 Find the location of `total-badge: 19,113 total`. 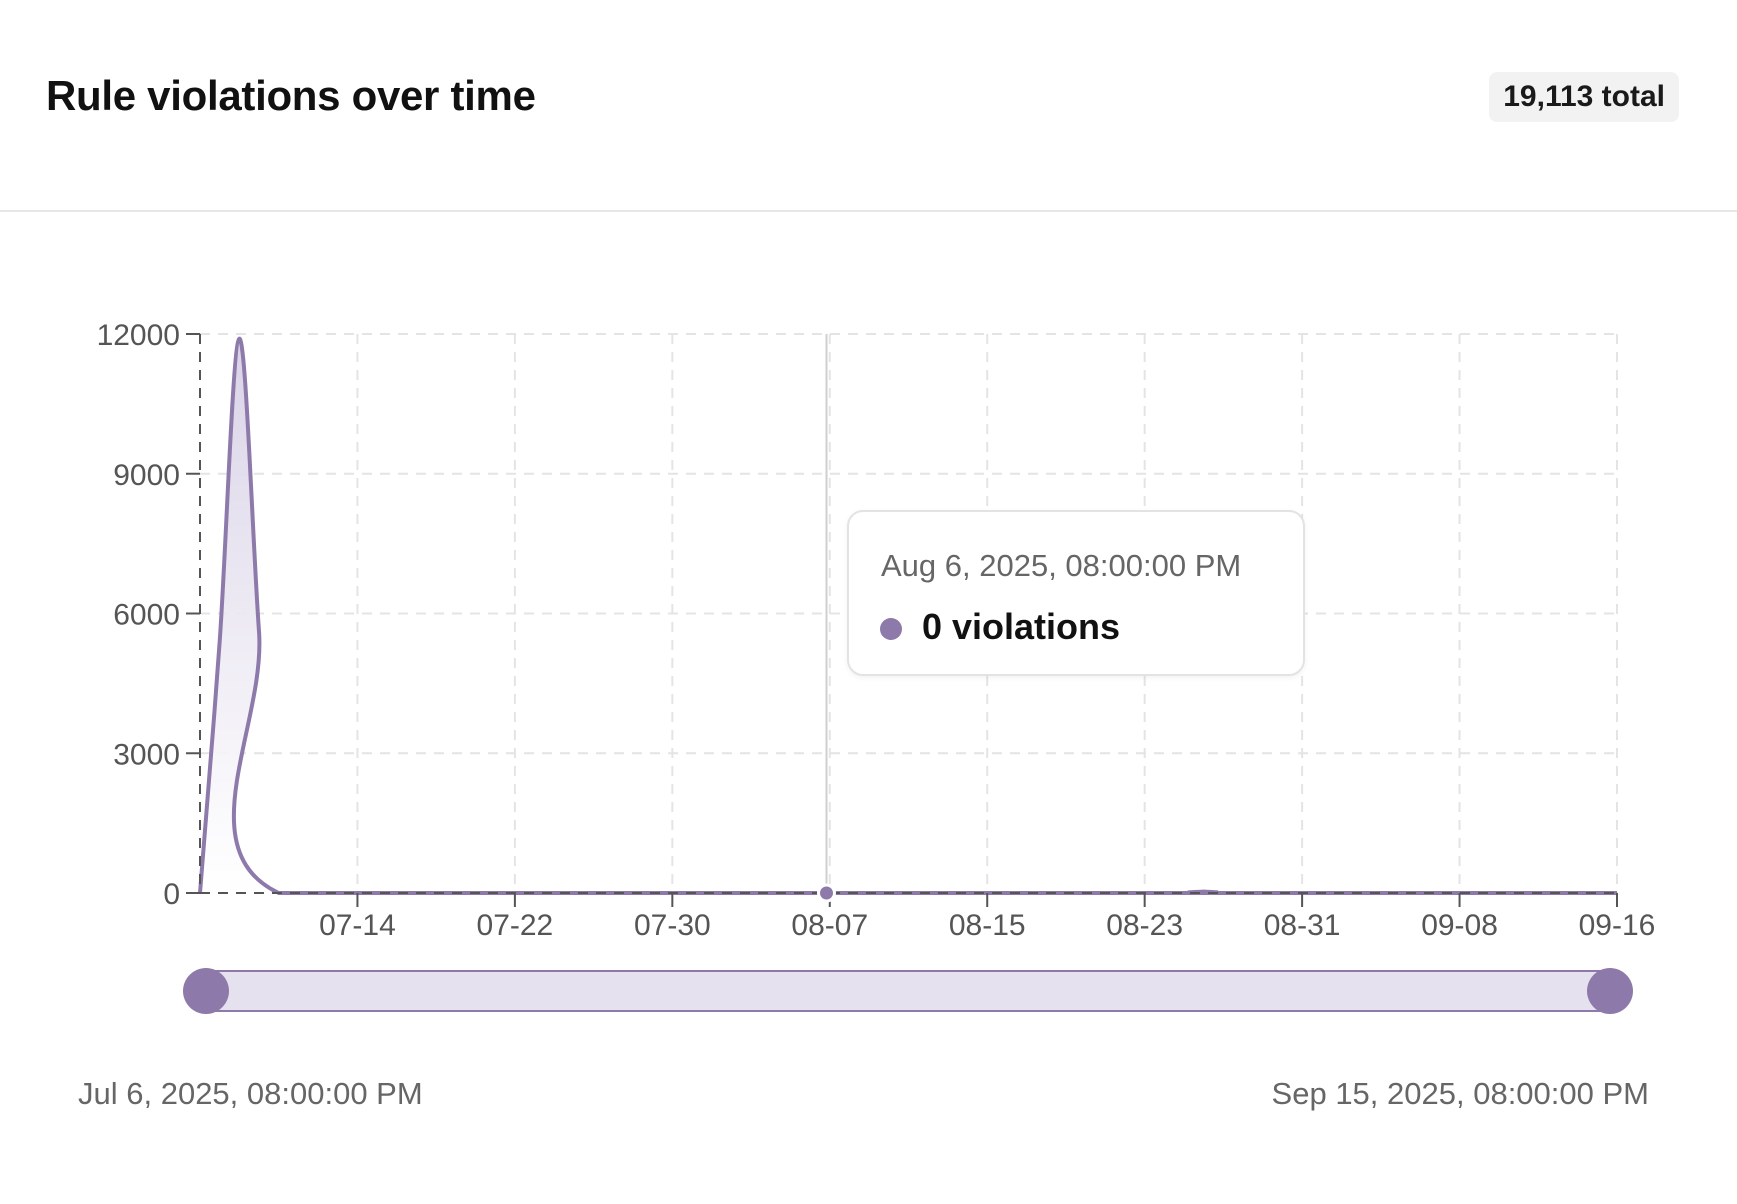

total-badge: 19,113 total is located at coordinates (1584, 97).